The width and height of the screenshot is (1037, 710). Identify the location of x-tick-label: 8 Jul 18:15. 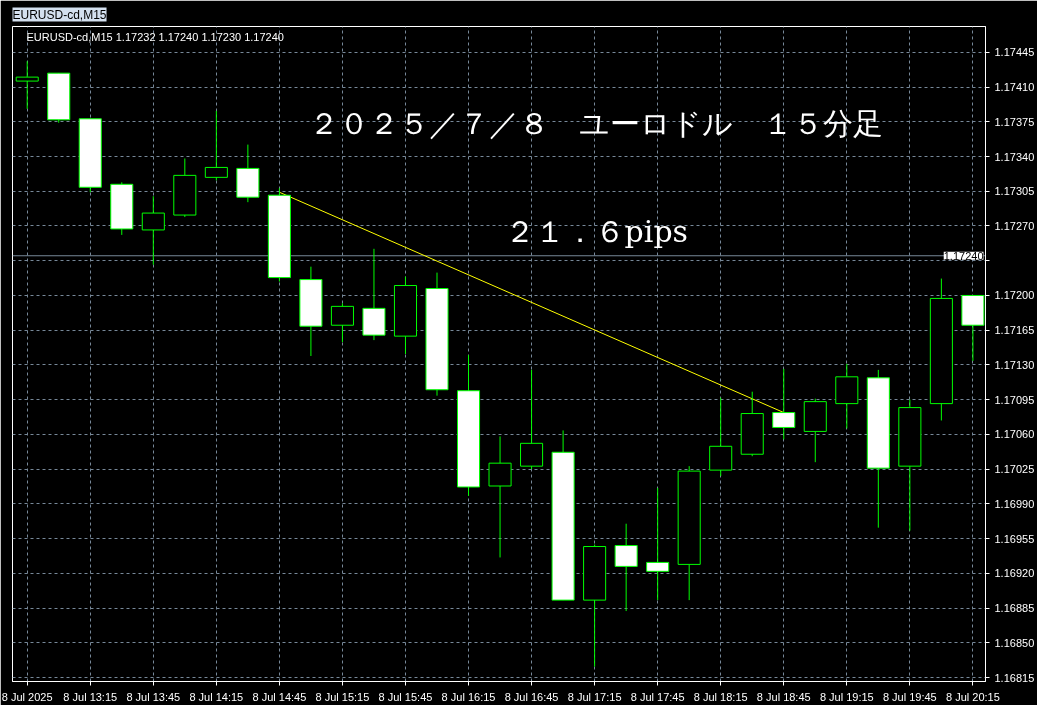
(720, 696).